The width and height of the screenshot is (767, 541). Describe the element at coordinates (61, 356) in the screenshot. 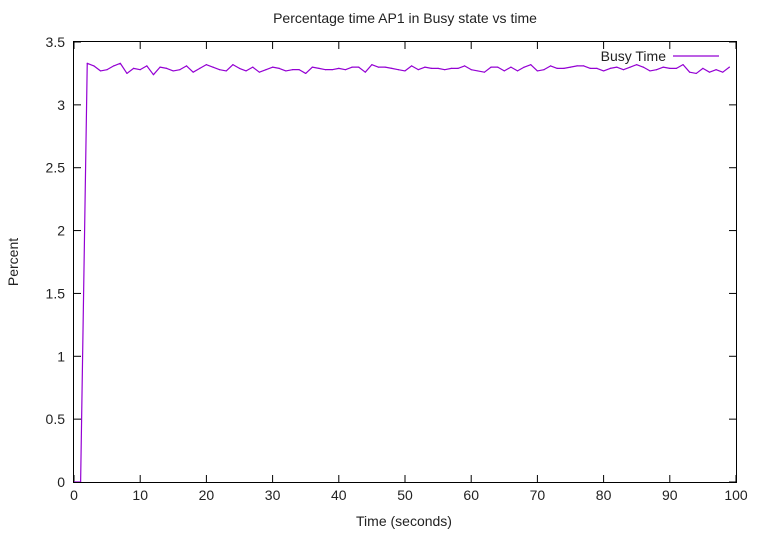

I see `y-tick-label: 1` at that location.